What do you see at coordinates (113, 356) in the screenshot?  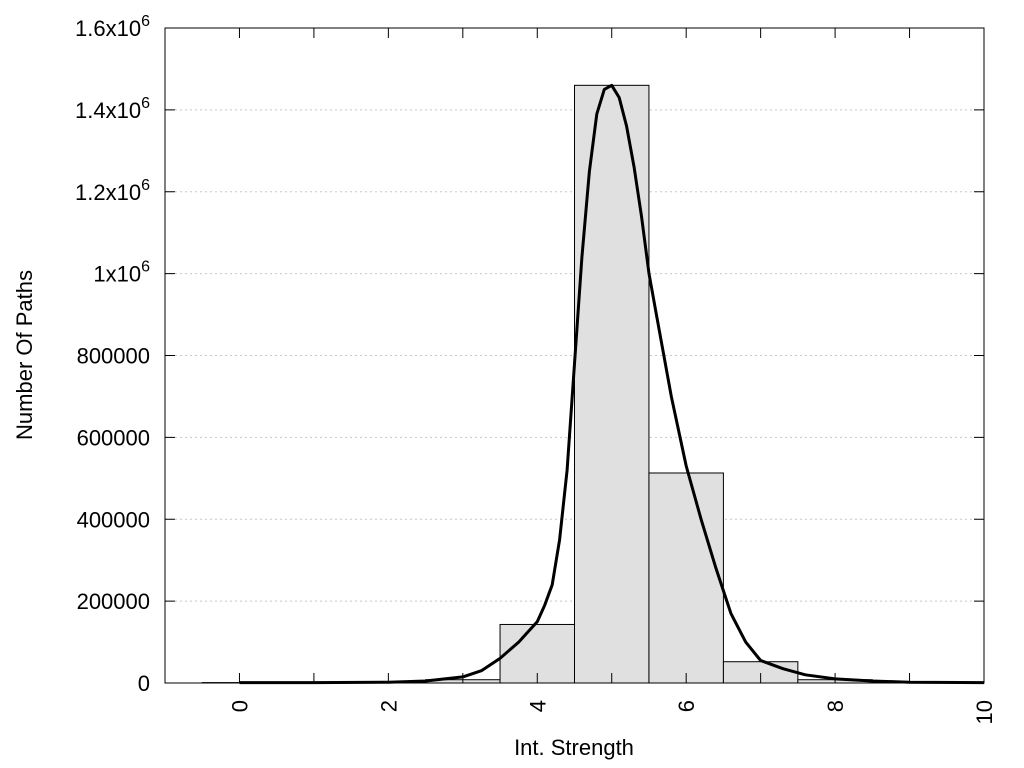 I see `y-tick-label: 800000` at bounding box center [113, 356].